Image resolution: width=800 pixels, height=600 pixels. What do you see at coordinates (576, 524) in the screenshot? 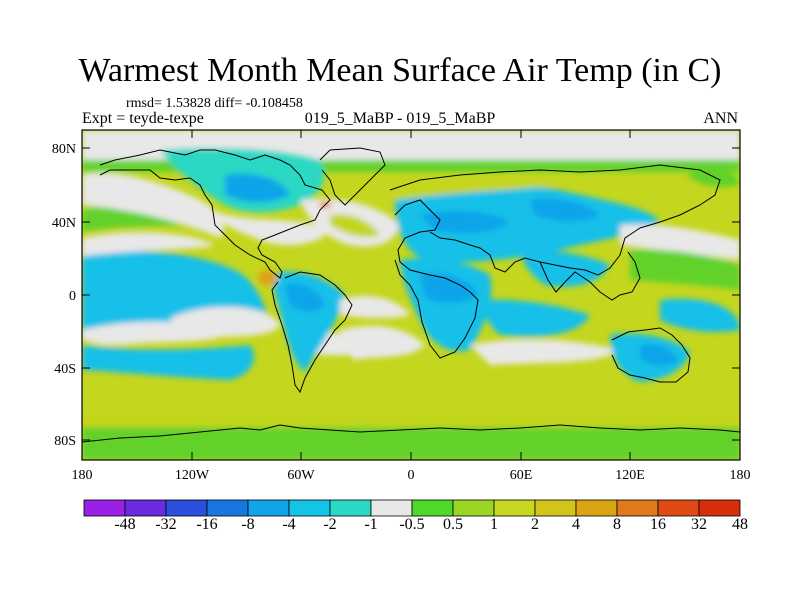
I see `colorbar-label: 4` at bounding box center [576, 524].